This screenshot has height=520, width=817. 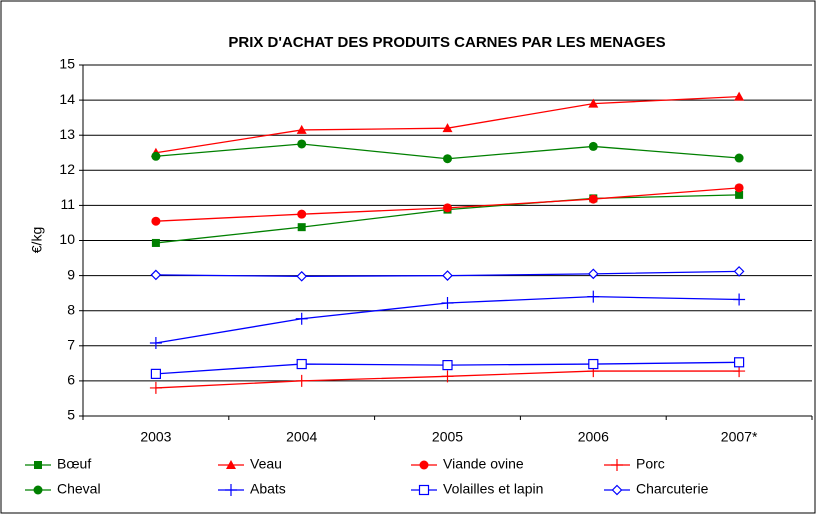 I want to click on legend-label: Abats, so click(x=268, y=489).